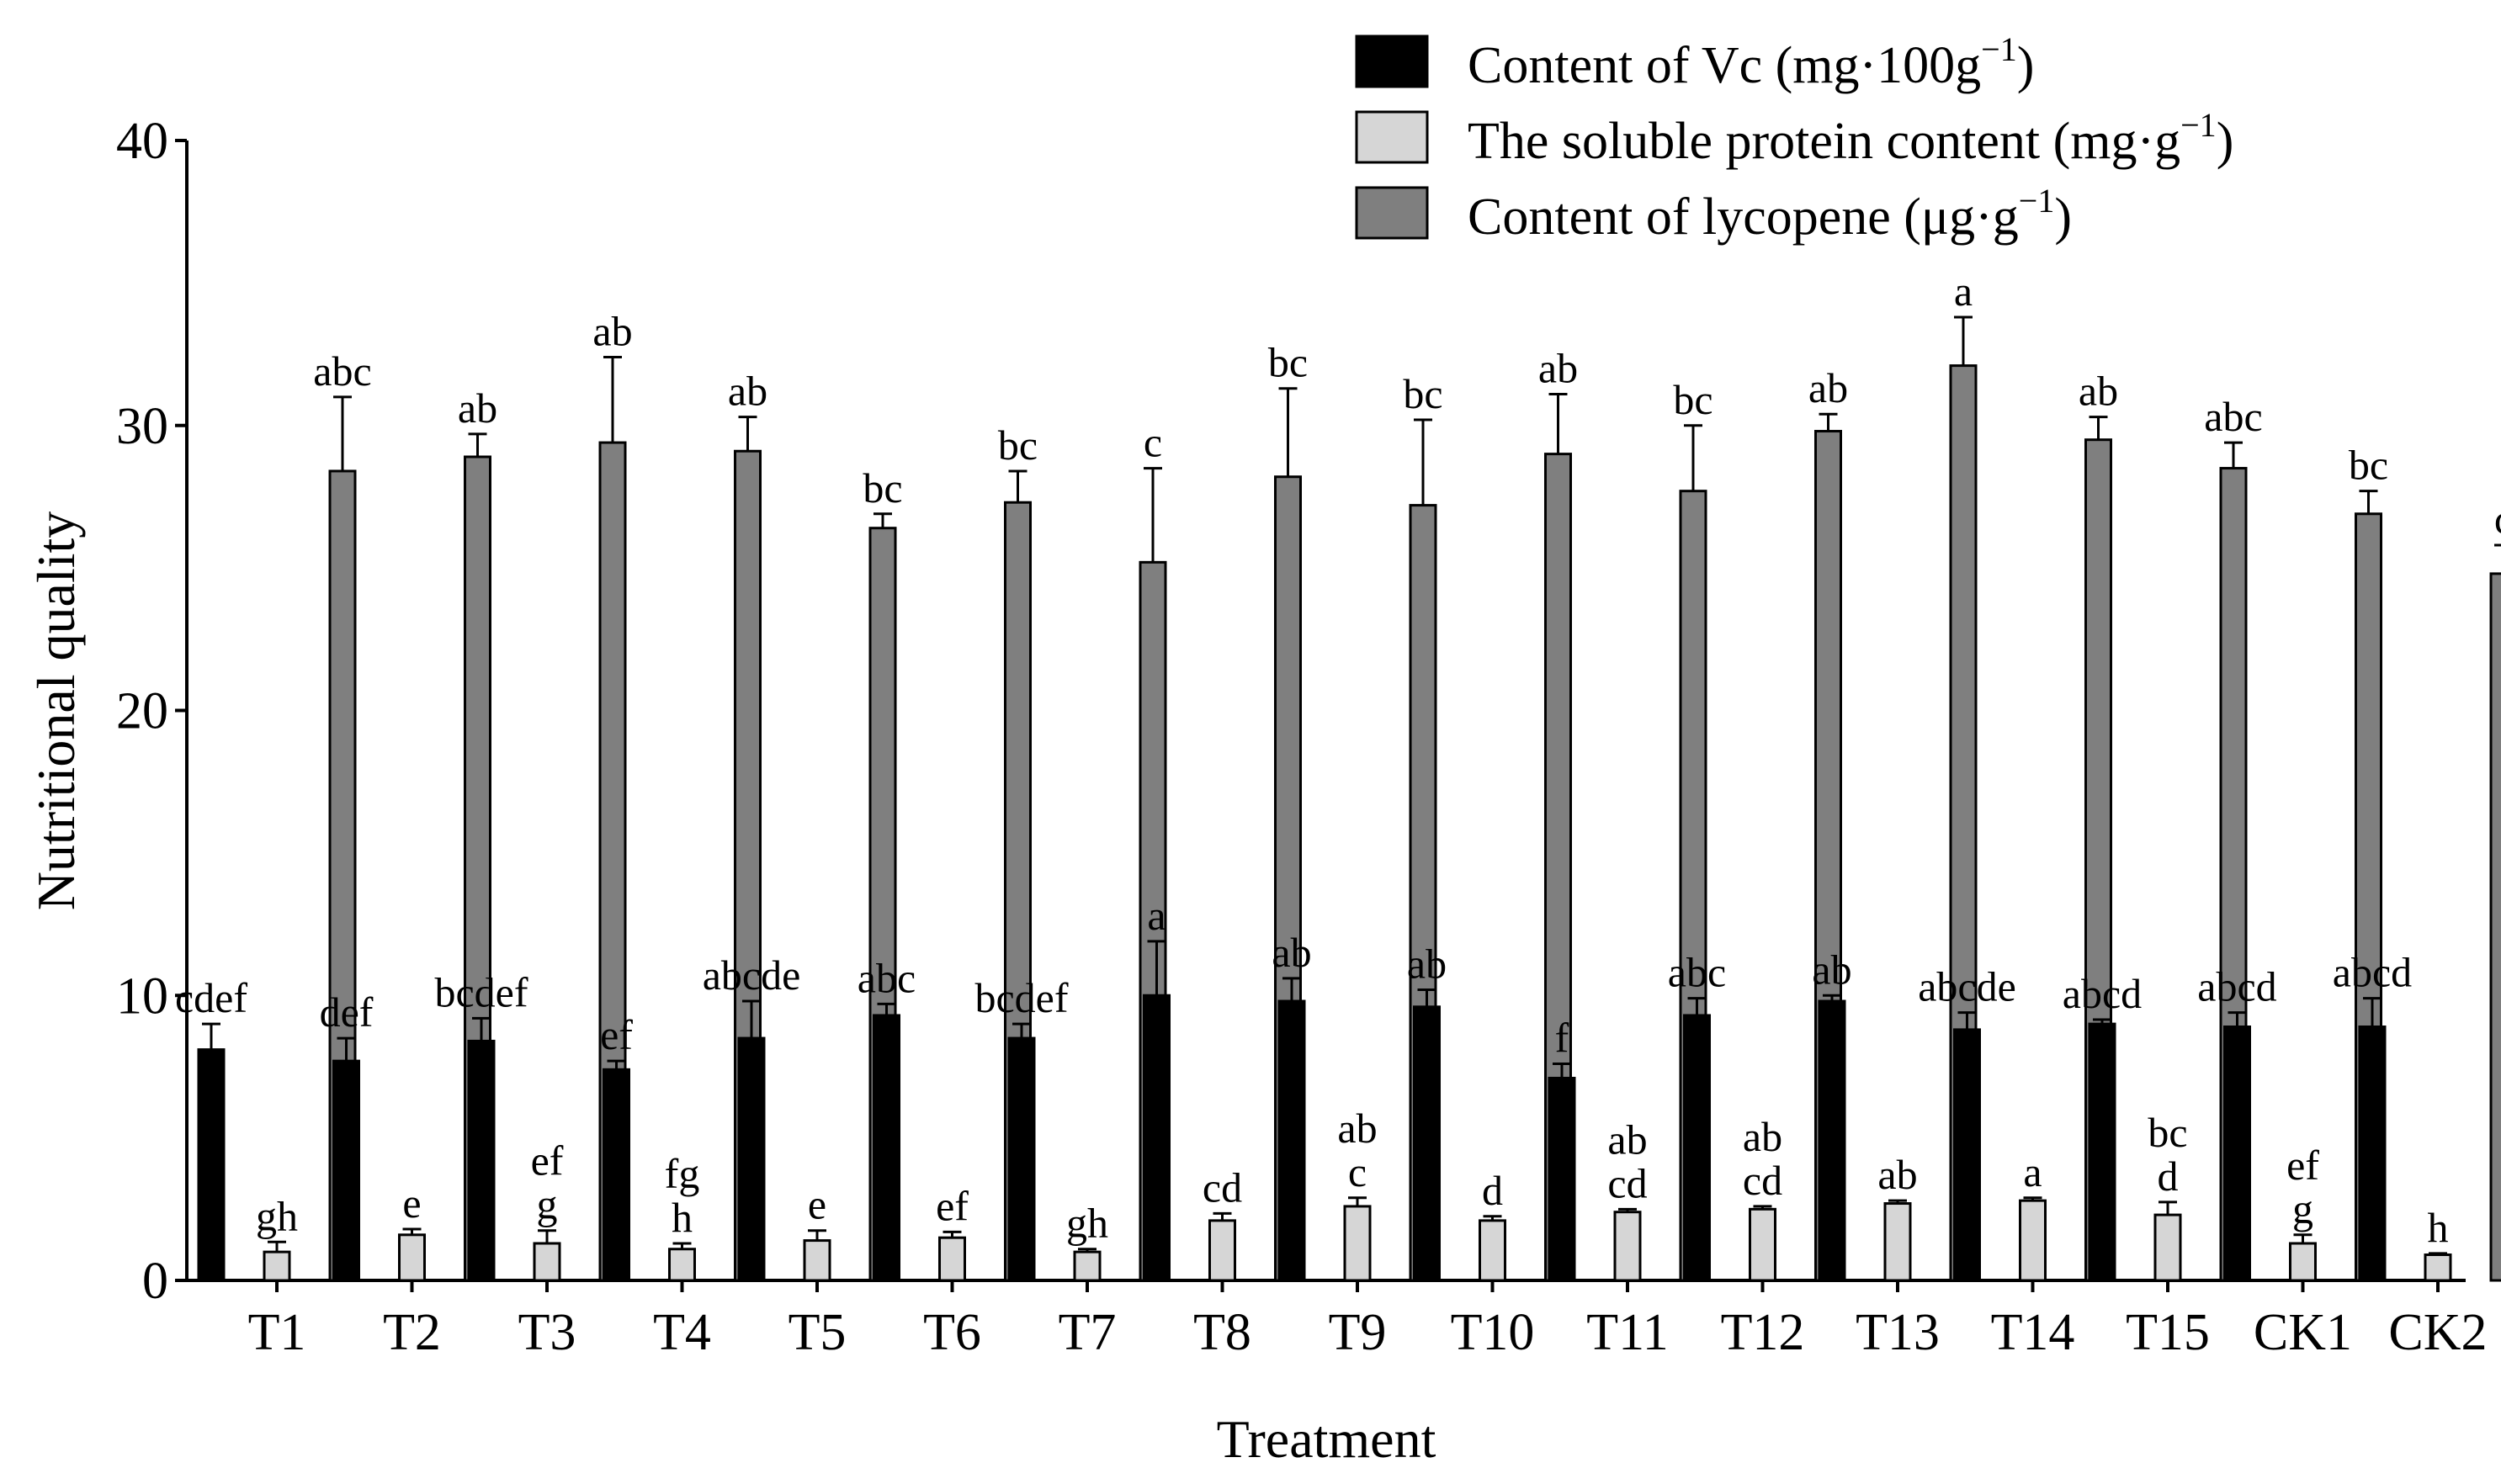 This screenshot has height=1484, width=2501. Describe the element at coordinates (277, 1332) in the screenshot. I see `x-tick-label: T1` at that location.